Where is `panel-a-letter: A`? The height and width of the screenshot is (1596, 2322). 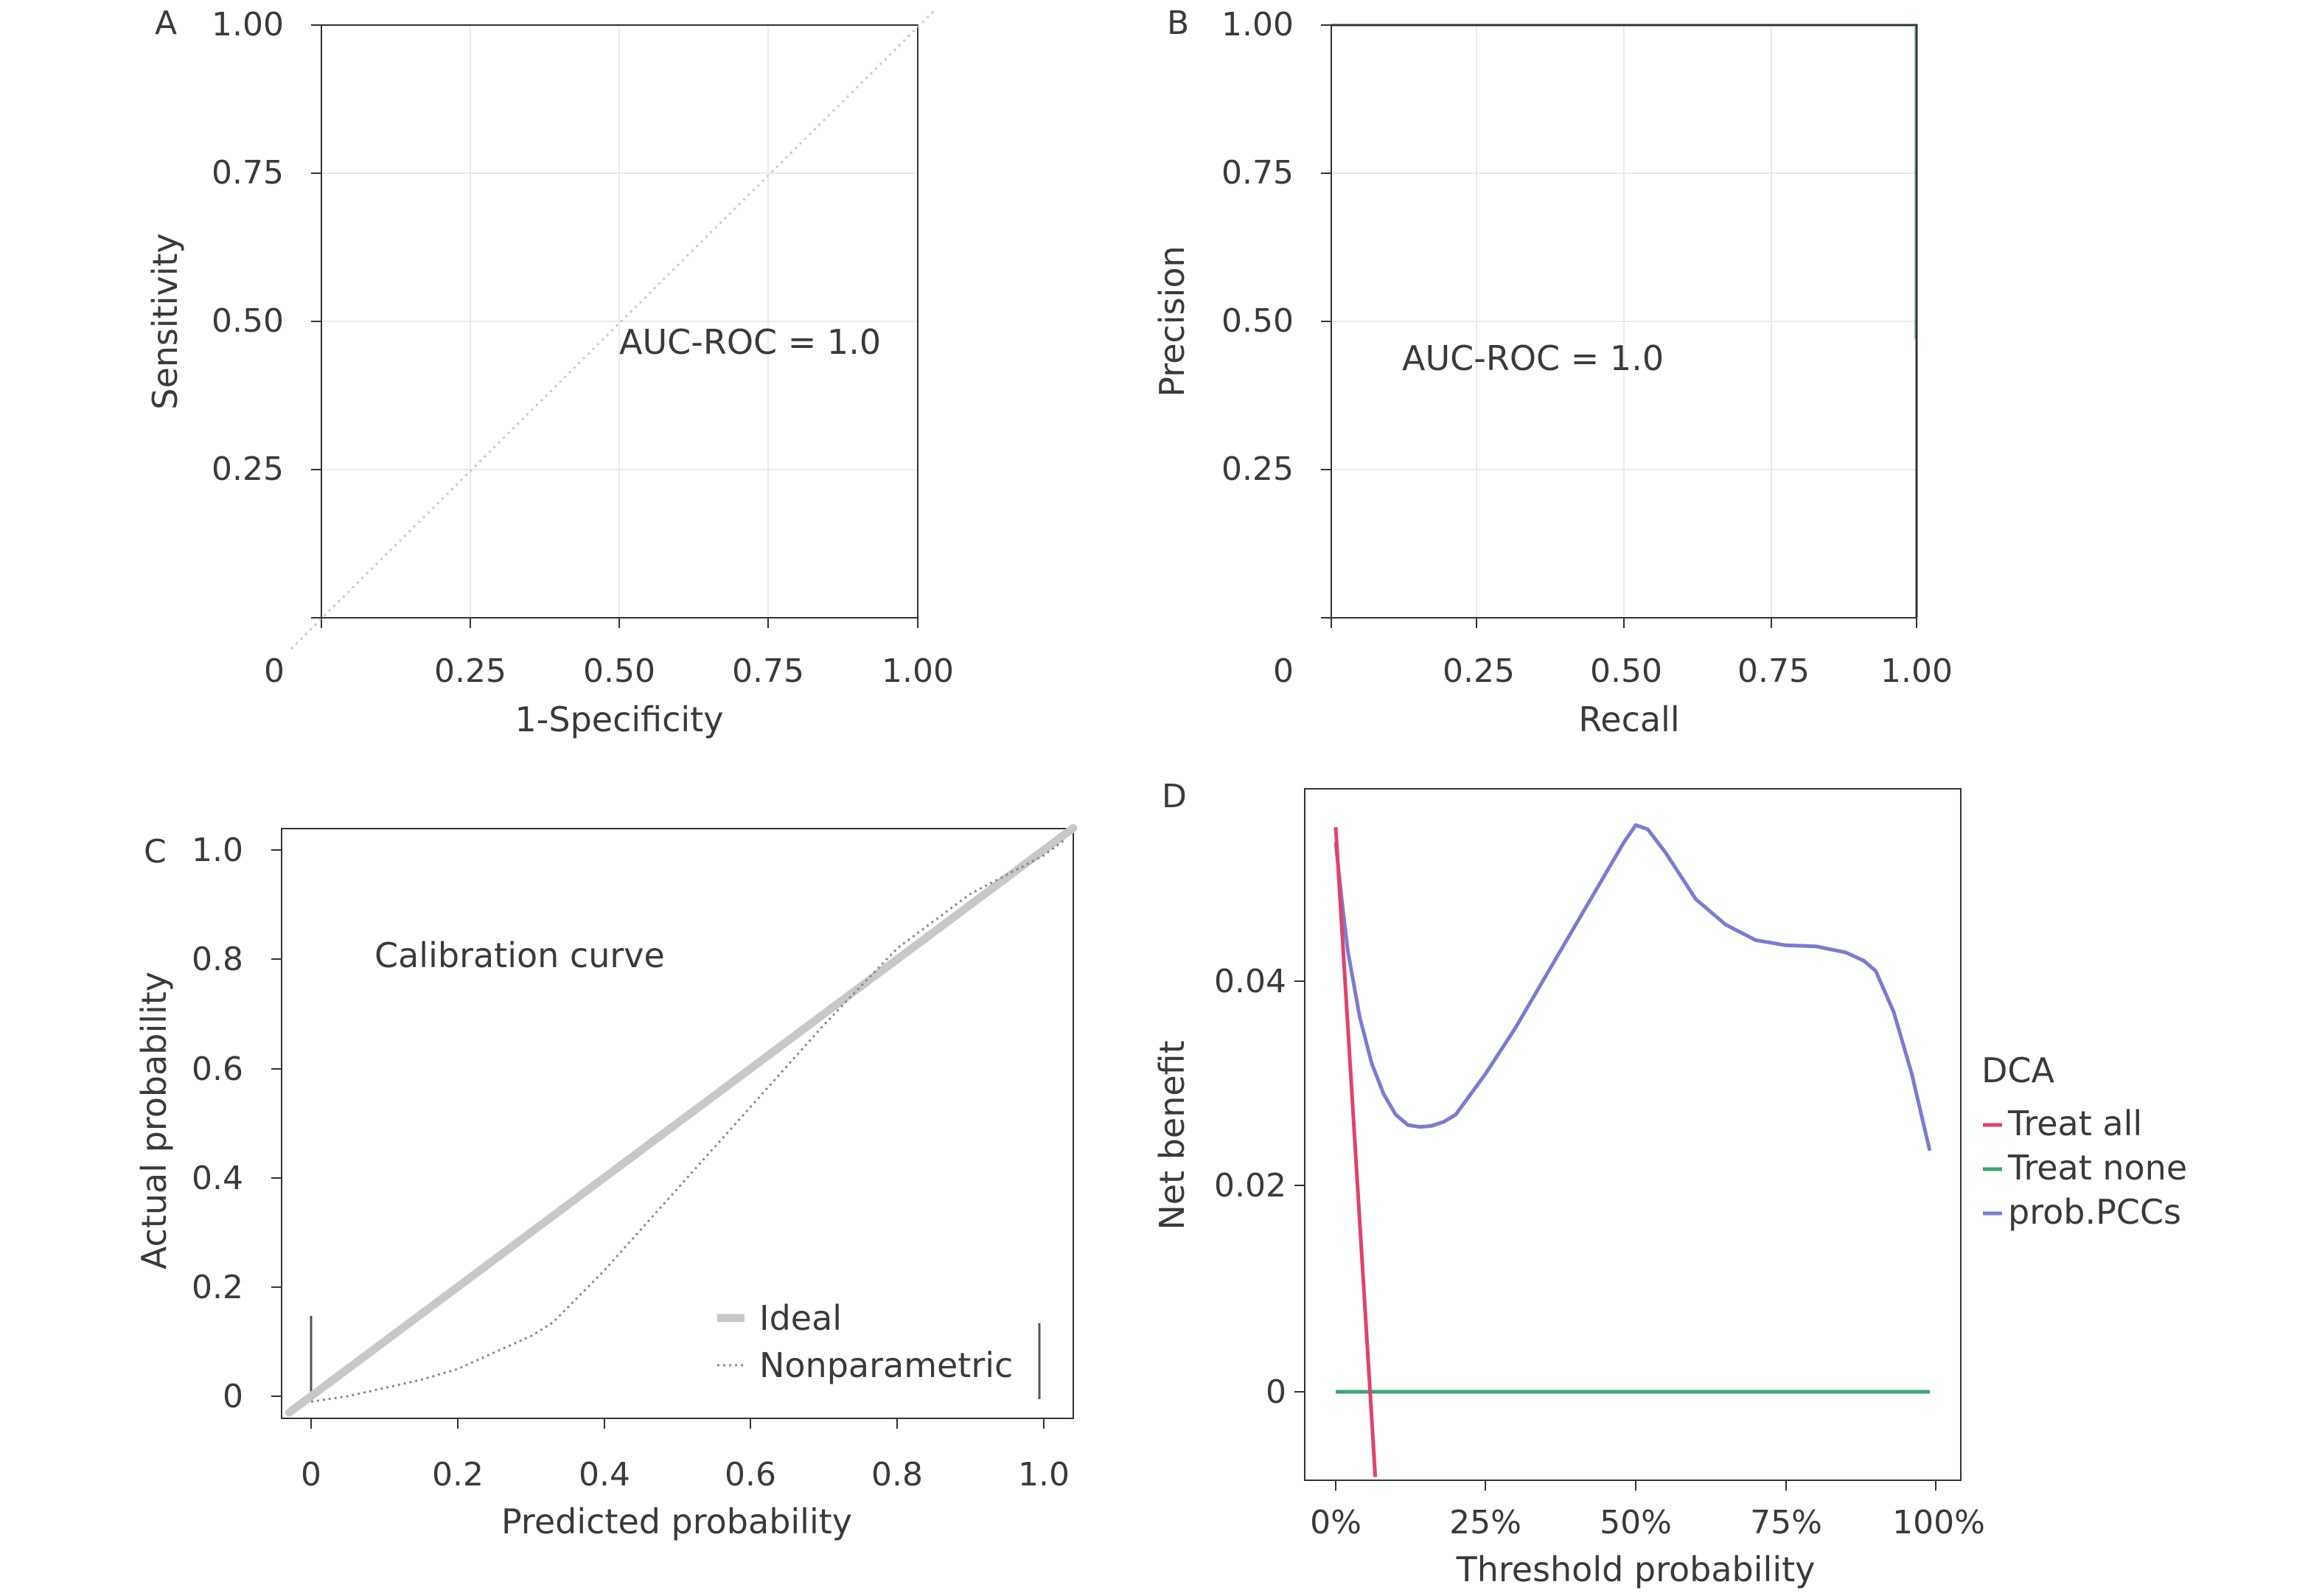 panel-a-letter: A is located at coordinates (166, 23).